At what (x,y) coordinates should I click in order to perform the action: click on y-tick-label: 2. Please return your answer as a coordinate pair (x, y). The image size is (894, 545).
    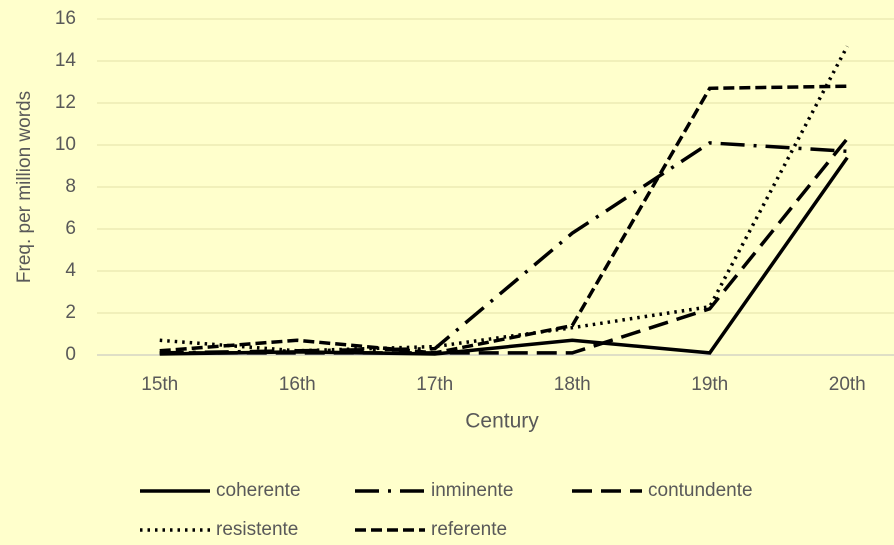
    Looking at the image, I should click on (70, 312).